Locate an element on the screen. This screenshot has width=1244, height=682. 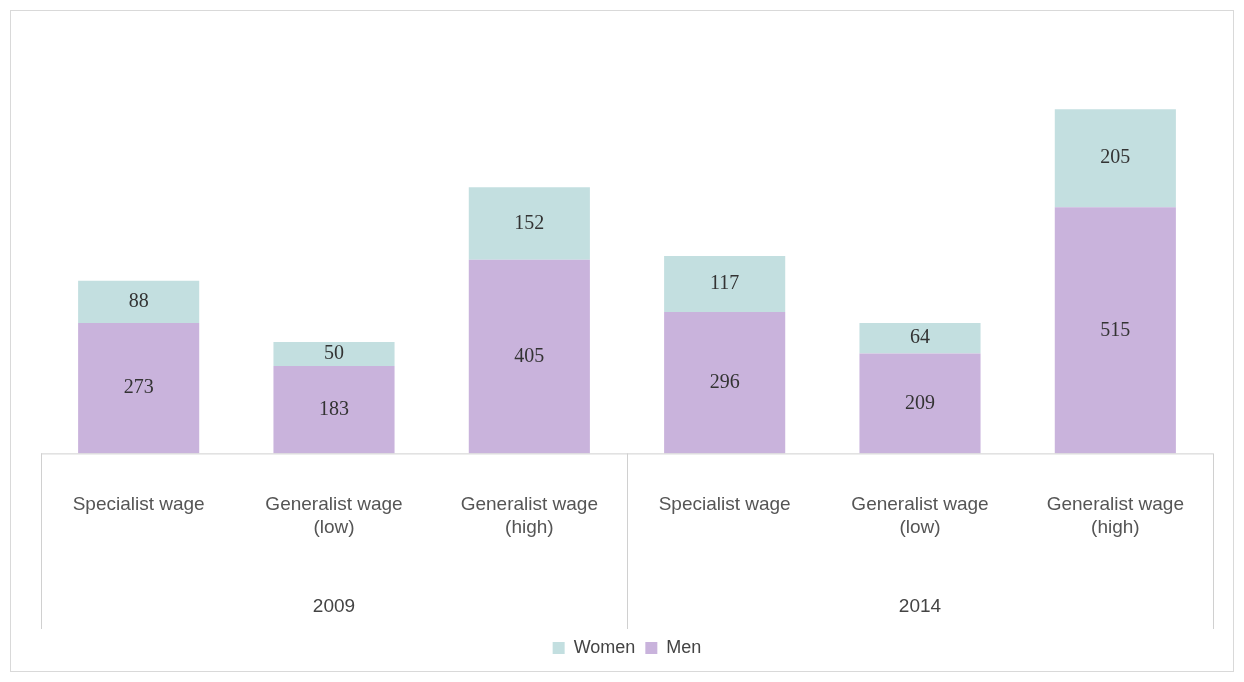
legend-label: Women is located at coordinates (604, 646).